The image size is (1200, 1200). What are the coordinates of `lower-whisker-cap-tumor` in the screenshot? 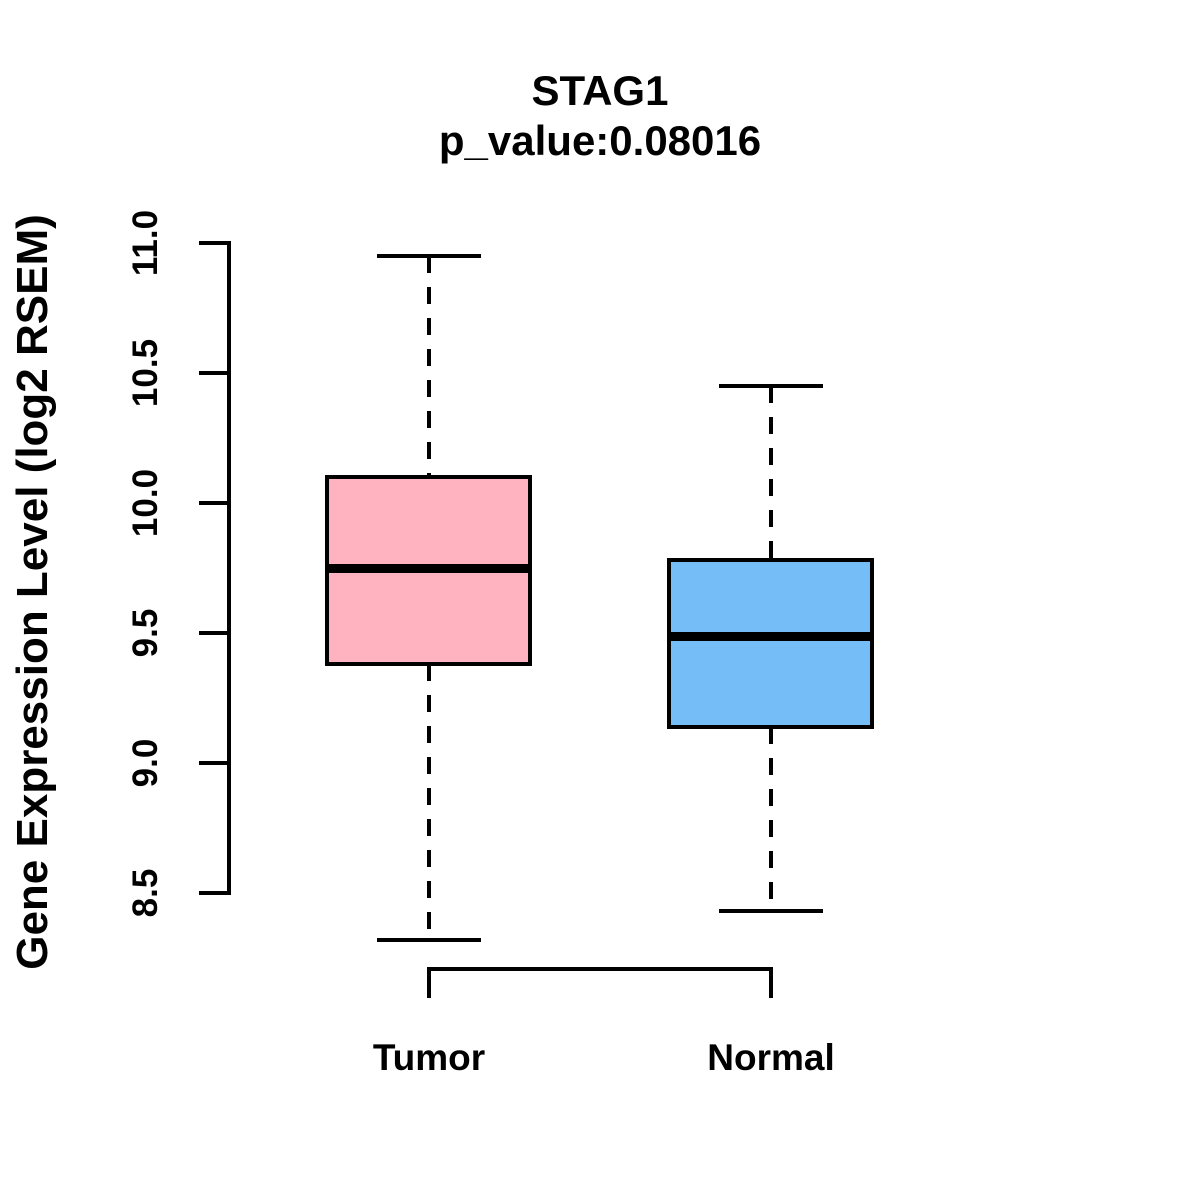 It's located at (429, 939).